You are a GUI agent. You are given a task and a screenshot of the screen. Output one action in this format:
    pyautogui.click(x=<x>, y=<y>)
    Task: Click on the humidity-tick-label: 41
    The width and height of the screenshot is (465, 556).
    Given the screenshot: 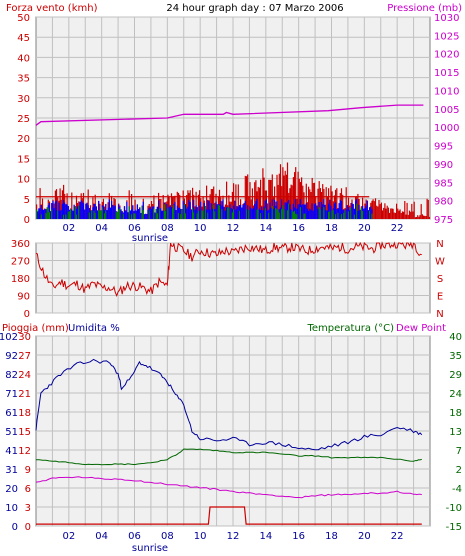 What is the action you would take?
    pyautogui.click(x=11, y=451)
    